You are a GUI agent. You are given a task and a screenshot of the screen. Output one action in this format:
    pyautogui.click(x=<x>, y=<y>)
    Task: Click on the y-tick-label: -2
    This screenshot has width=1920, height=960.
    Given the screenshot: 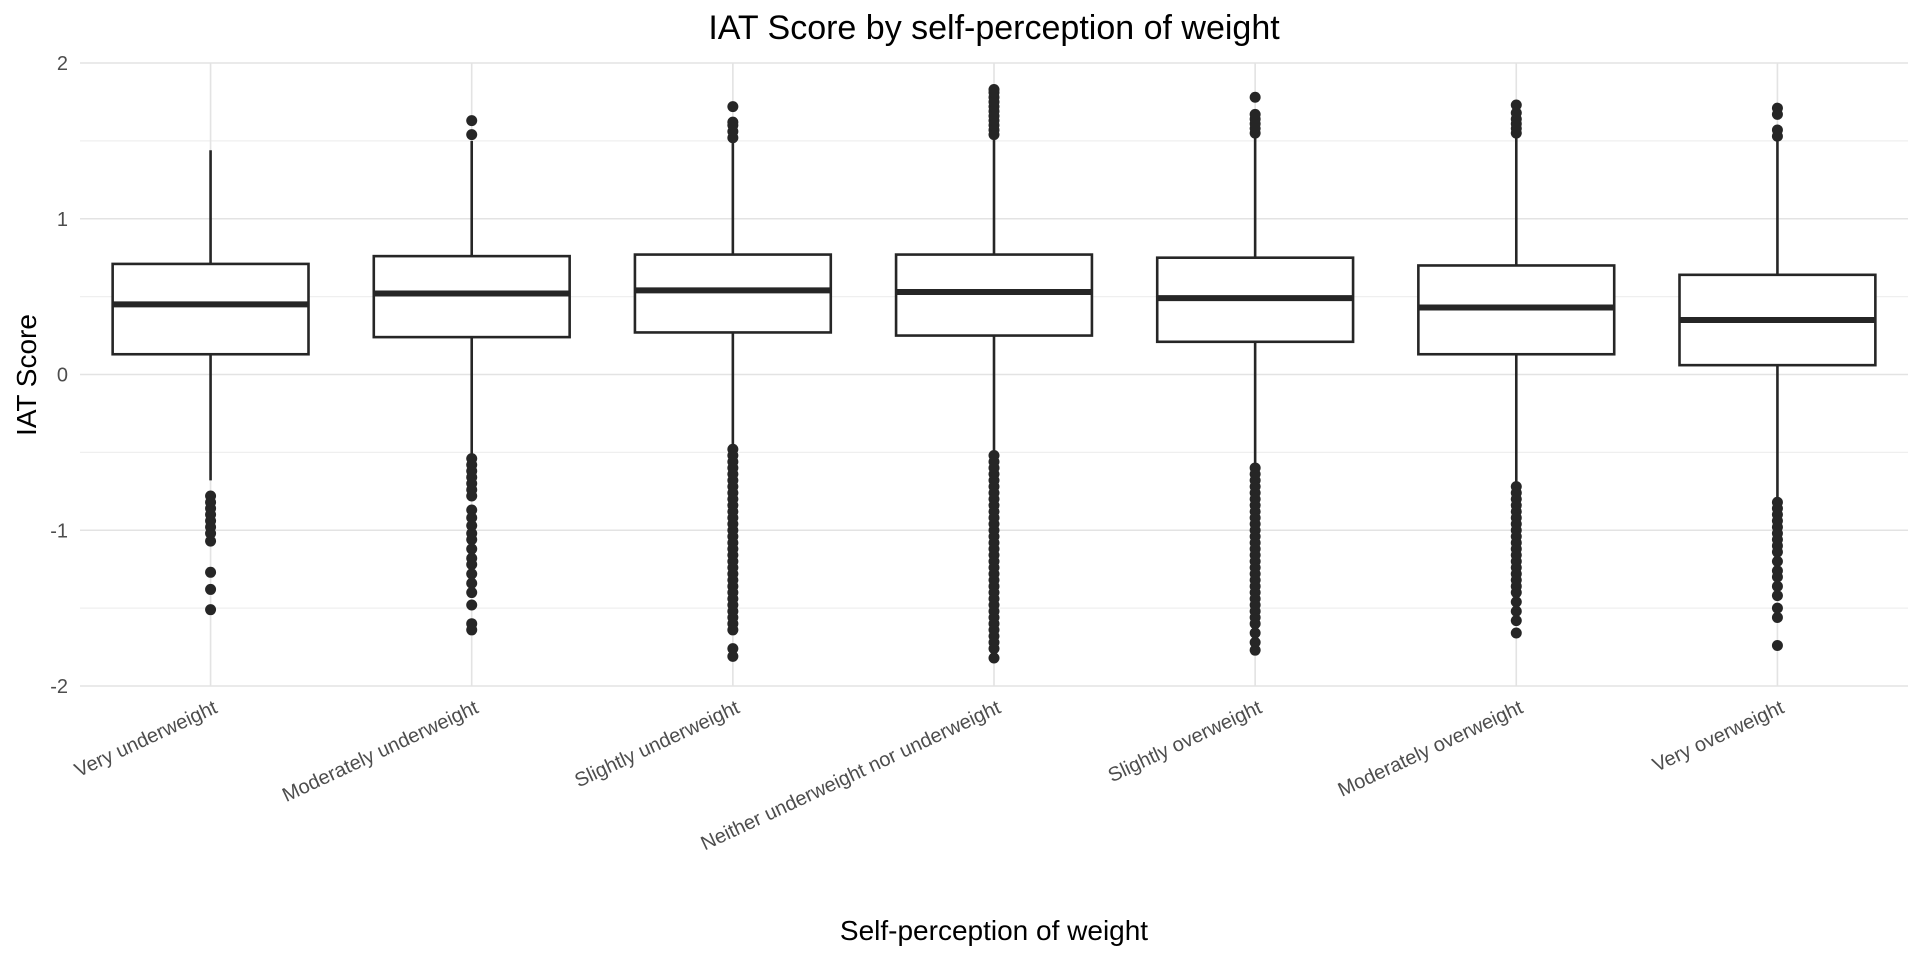 What is the action you would take?
    pyautogui.click(x=59, y=687)
    